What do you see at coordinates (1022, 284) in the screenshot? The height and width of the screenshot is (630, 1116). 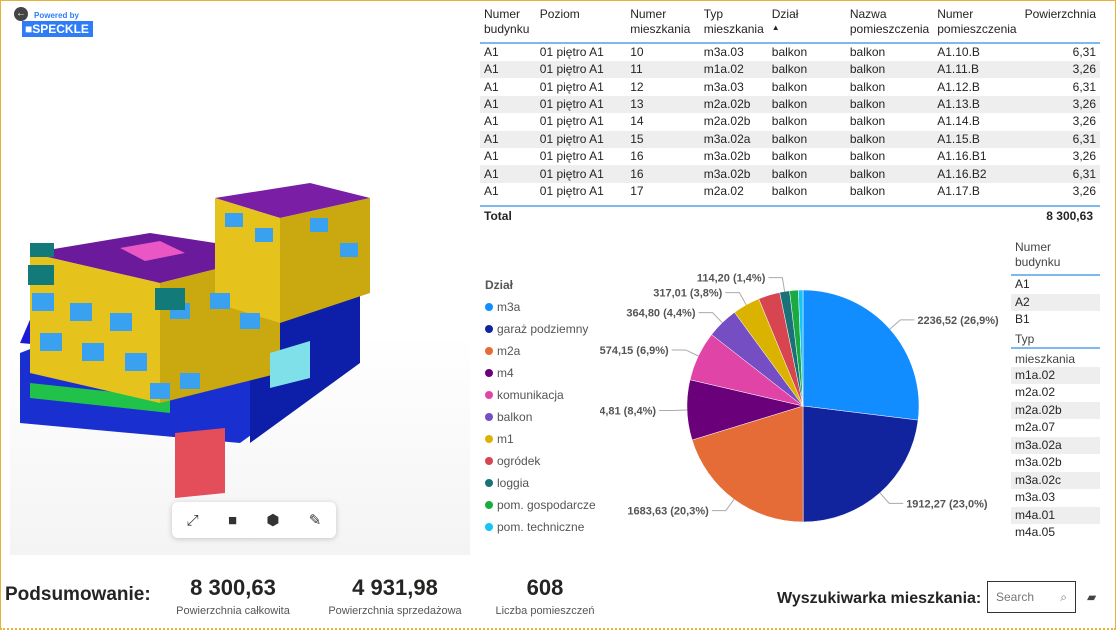 I see `slicer-item: A1` at bounding box center [1022, 284].